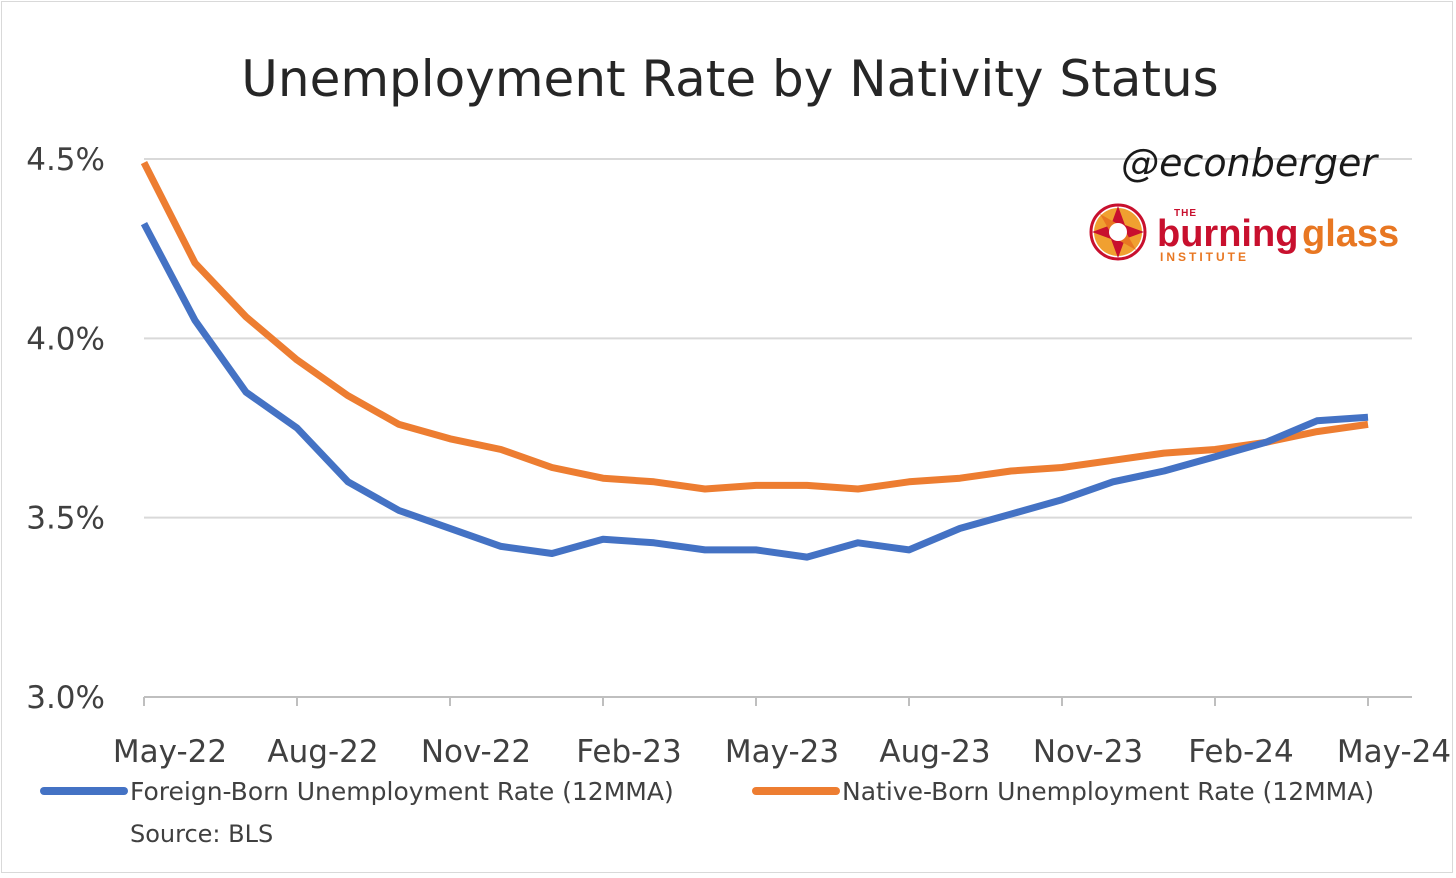 This screenshot has width=1456, height=878. What do you see at coordinates (629, 752) in the screenshot?
I see `x-tick-label: Feb-23` at bounding box center [629, 752].